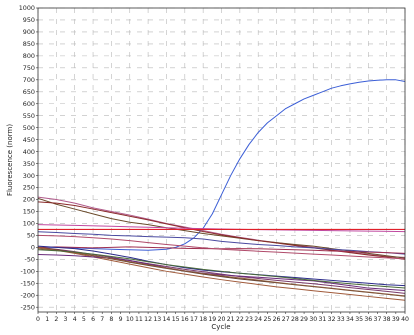 This screenshot has height=335, width=414. I want to click on y-tick-label: 750, so click(29, 68).